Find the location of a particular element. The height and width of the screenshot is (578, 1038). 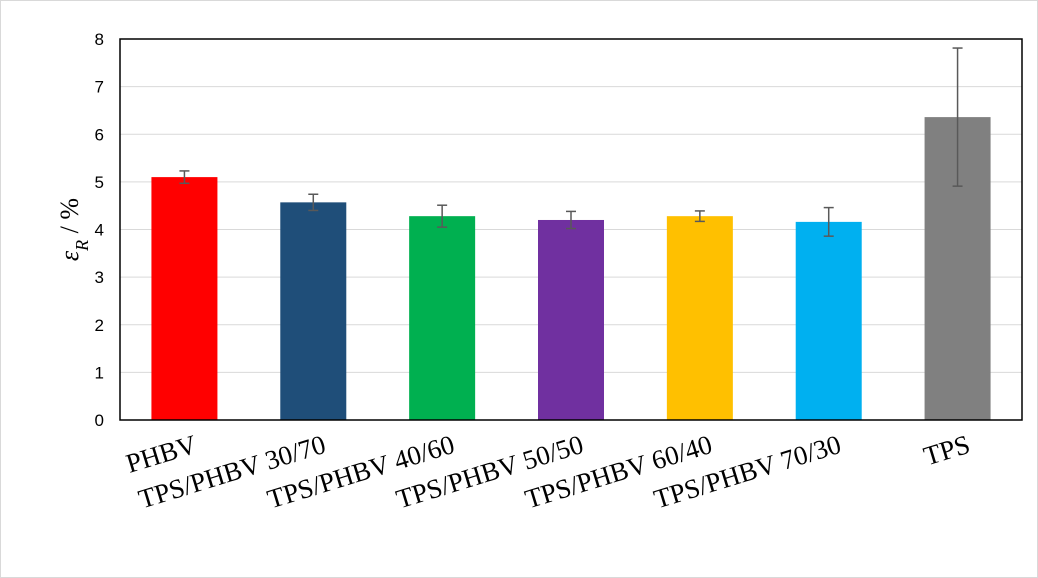

y-axis-label-subscript: R is located at coordinates (82, 246).